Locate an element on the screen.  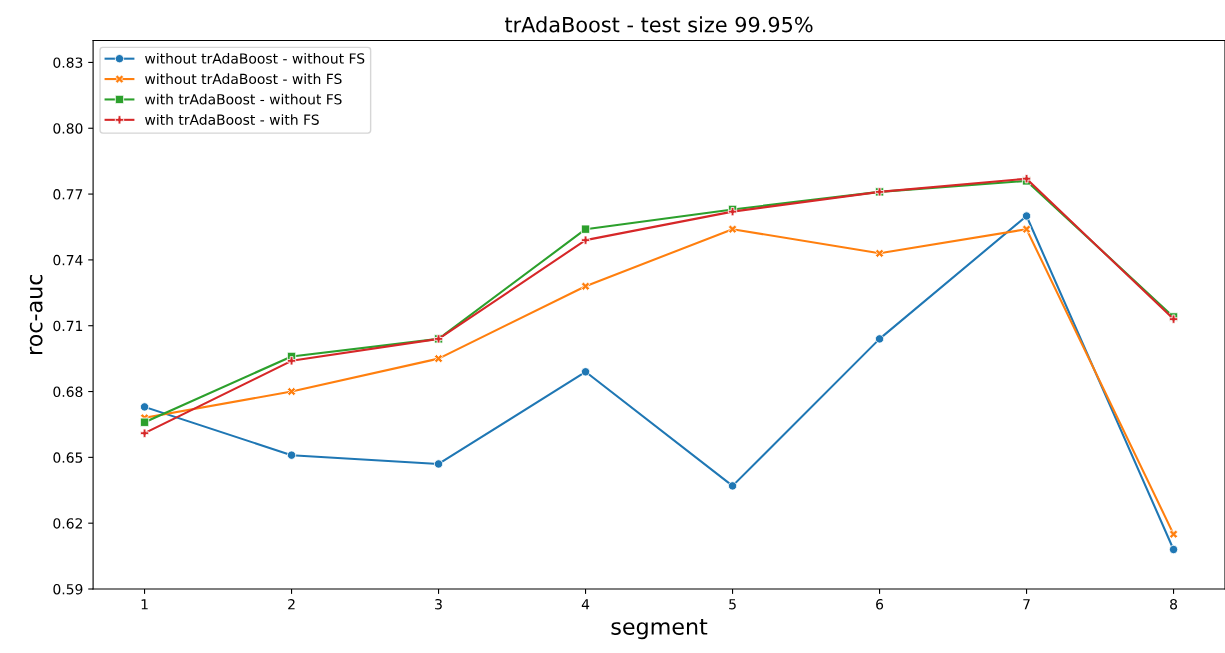
x-tick-label: 1 is located at coordinates (144, 604).